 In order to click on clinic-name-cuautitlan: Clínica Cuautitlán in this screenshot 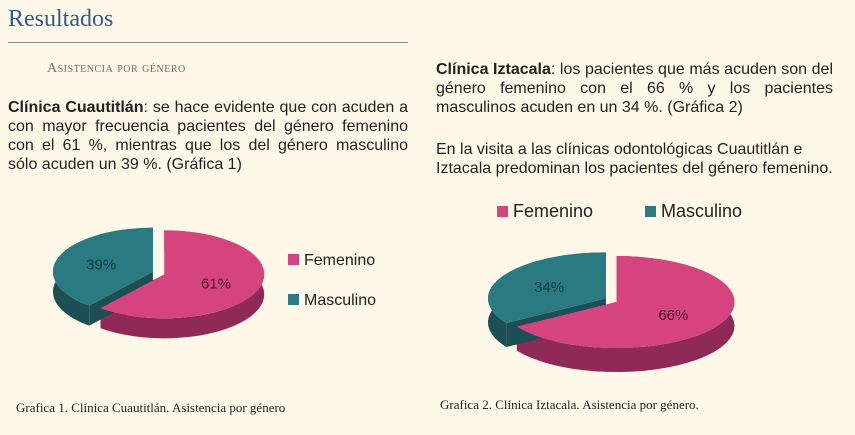, I will do `click(76, 107)`.